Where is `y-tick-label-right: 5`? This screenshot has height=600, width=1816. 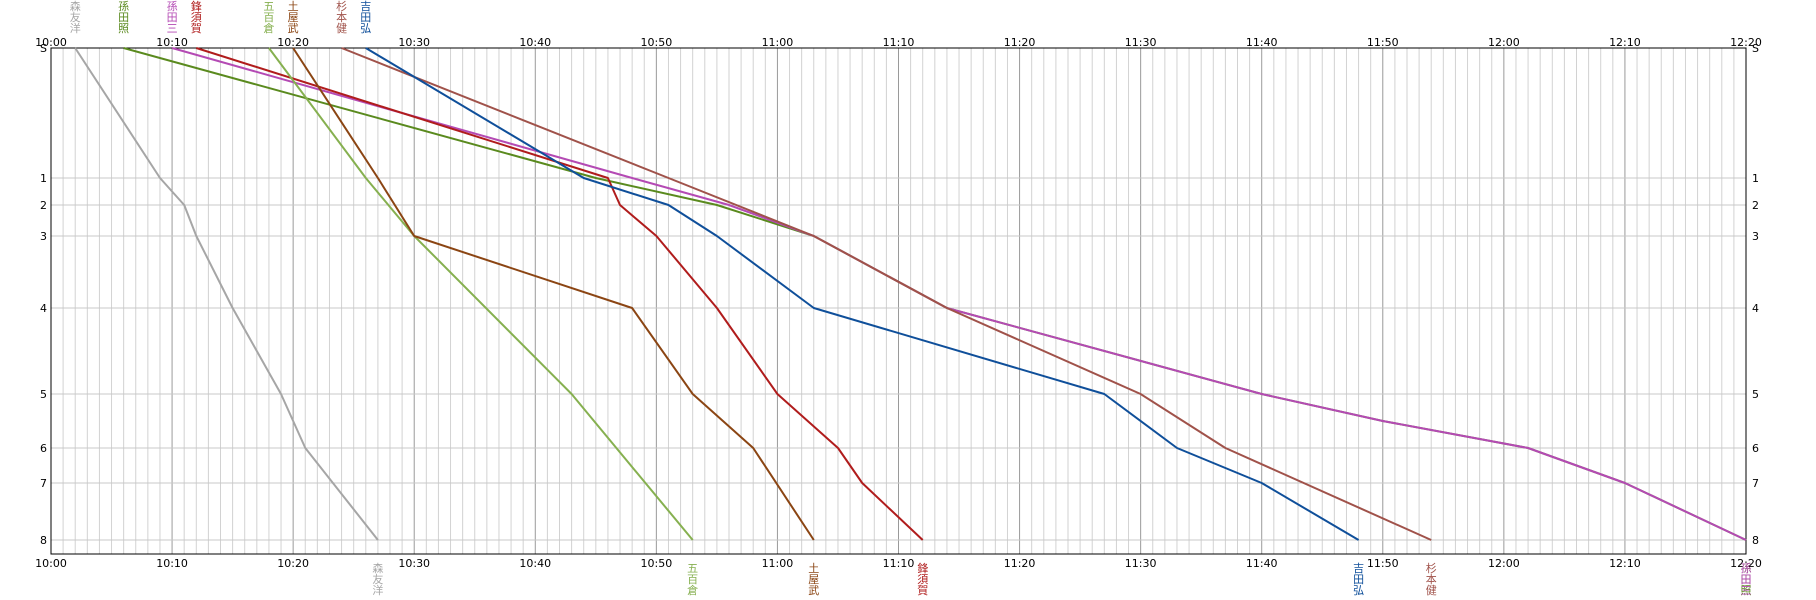 y-tick-label-right: 5 is located at coordinates (1755, 394).